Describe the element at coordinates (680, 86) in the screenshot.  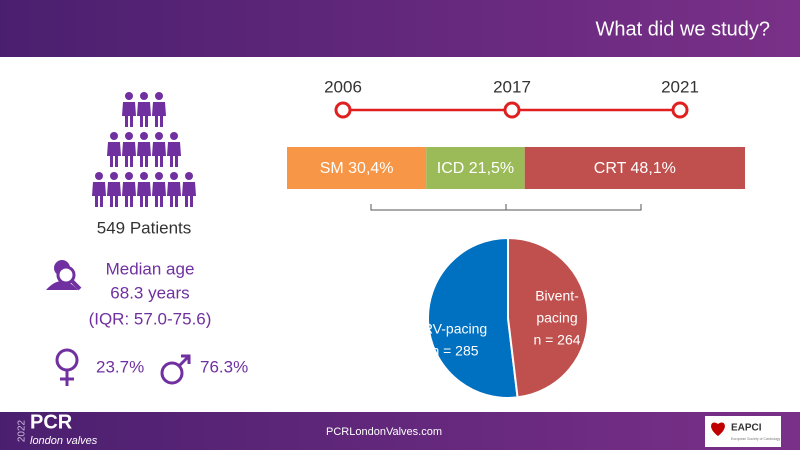
I see `timeline-year: 2021` at that location.